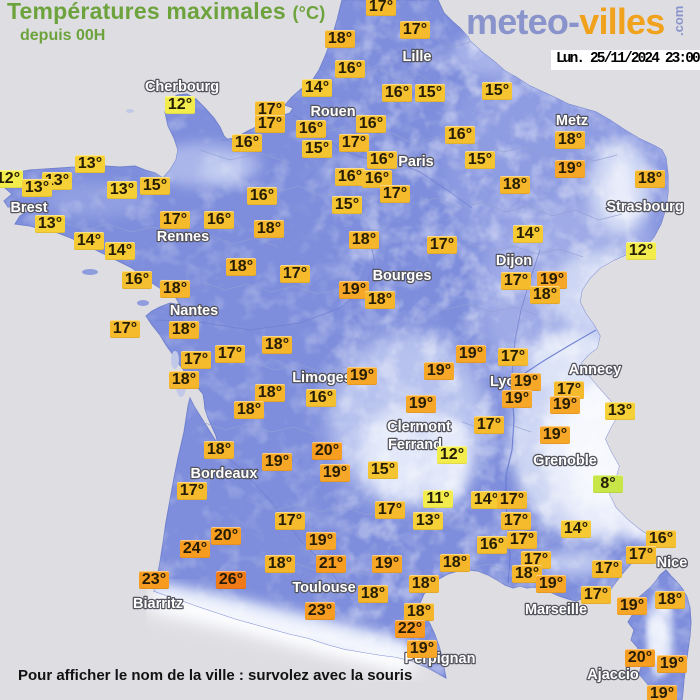  What do you see at coordinates (415, 162) in the screenshot?
I see `svg-text: Paris` at bounding box center [415, 162].